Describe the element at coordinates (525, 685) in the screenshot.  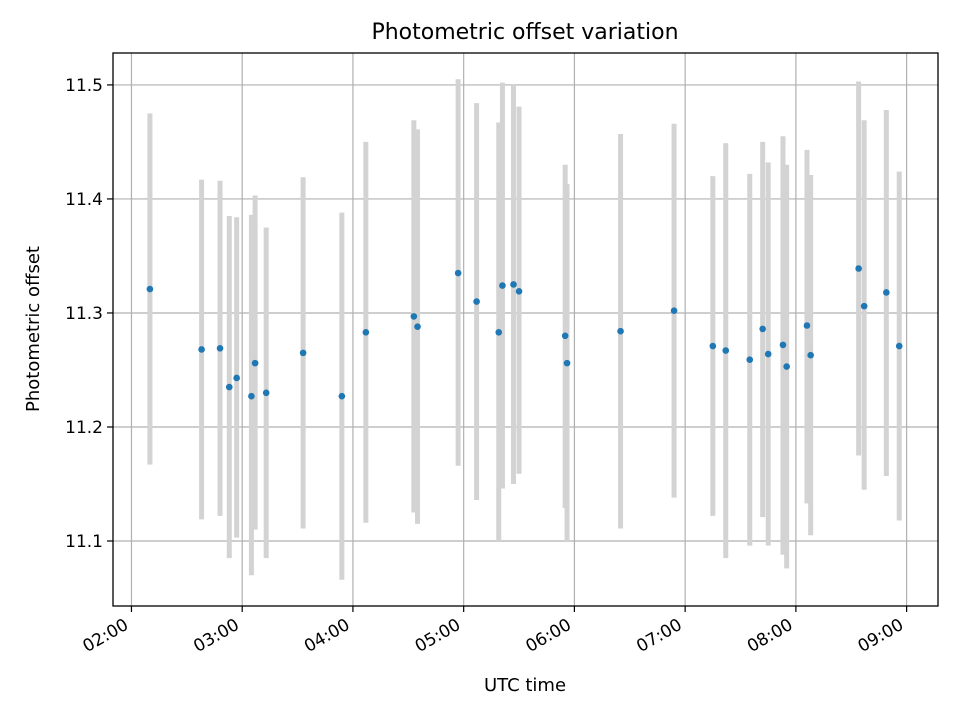
I see `x-axis-label: UTC time` at that location.